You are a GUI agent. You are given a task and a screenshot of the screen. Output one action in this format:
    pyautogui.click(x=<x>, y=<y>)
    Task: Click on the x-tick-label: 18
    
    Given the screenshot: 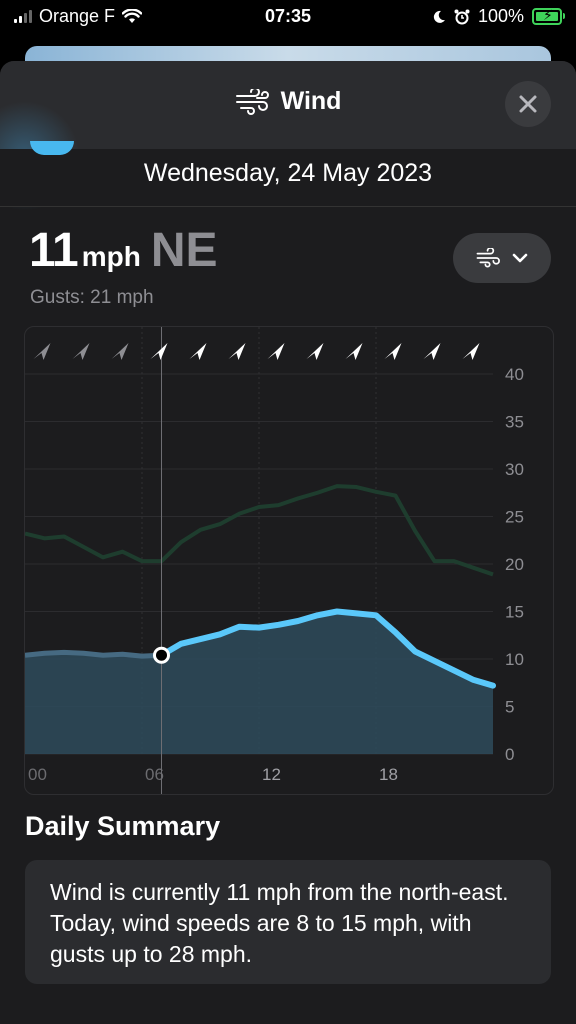 What is the action you would take?
    pyautogui.click(x=388, y=774)
    